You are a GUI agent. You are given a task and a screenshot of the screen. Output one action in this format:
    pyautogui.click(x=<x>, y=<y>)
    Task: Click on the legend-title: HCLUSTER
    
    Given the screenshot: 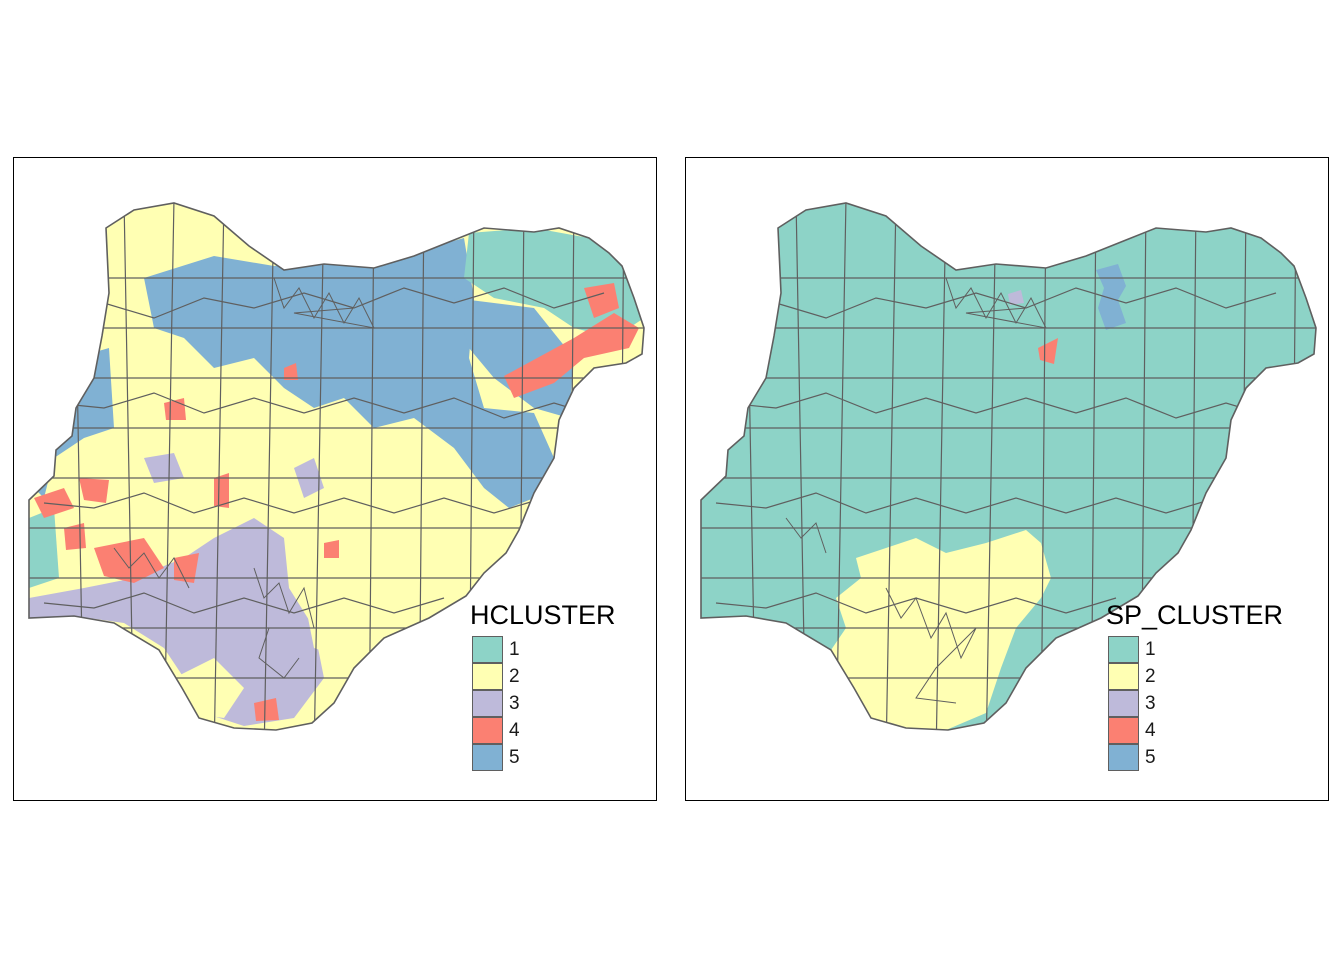 What is the action you would take?
    pyautogui.click(x=543, y=615)
    